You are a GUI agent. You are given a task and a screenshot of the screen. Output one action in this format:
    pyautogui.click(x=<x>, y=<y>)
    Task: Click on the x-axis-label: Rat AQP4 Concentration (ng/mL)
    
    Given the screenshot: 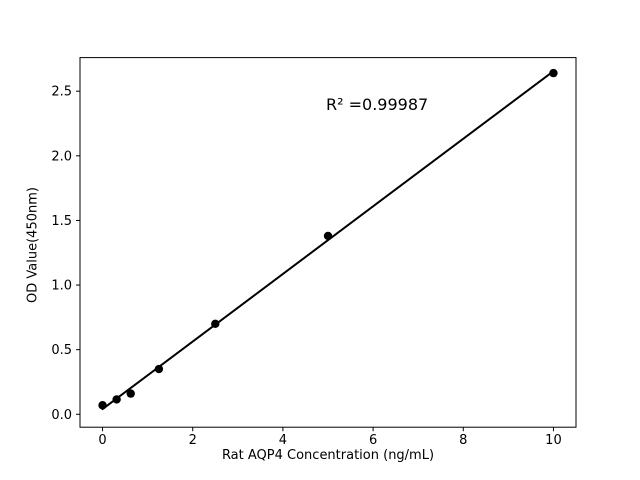 What is the action you would take?
    pyautogui.click(x=328, y=455)
    